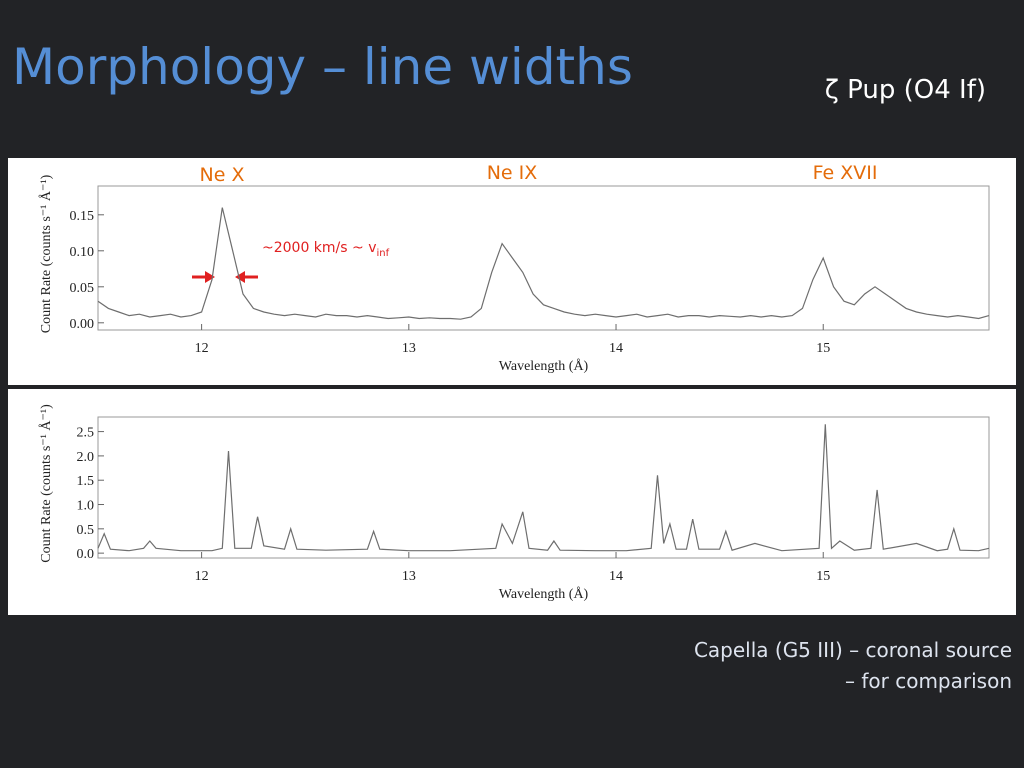  Describe the element at coordinates (82, 252) in the screenshot. I see `y-tick-label: 0.10` at that location.